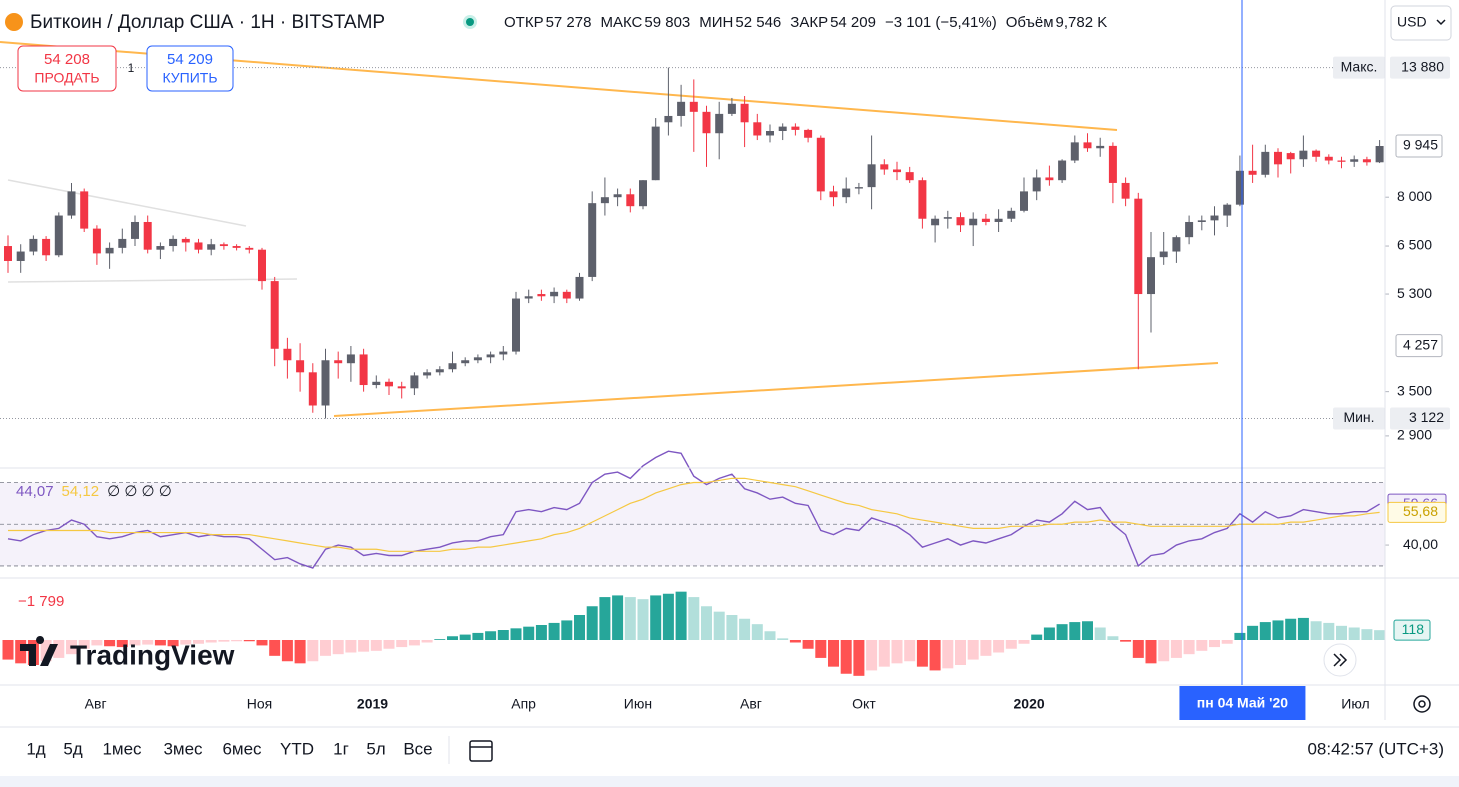 The image size is (1459, 787). Describe the element at coordinates (190, 59) in the screenshot. I see `buy-price: 54 209` at that location.